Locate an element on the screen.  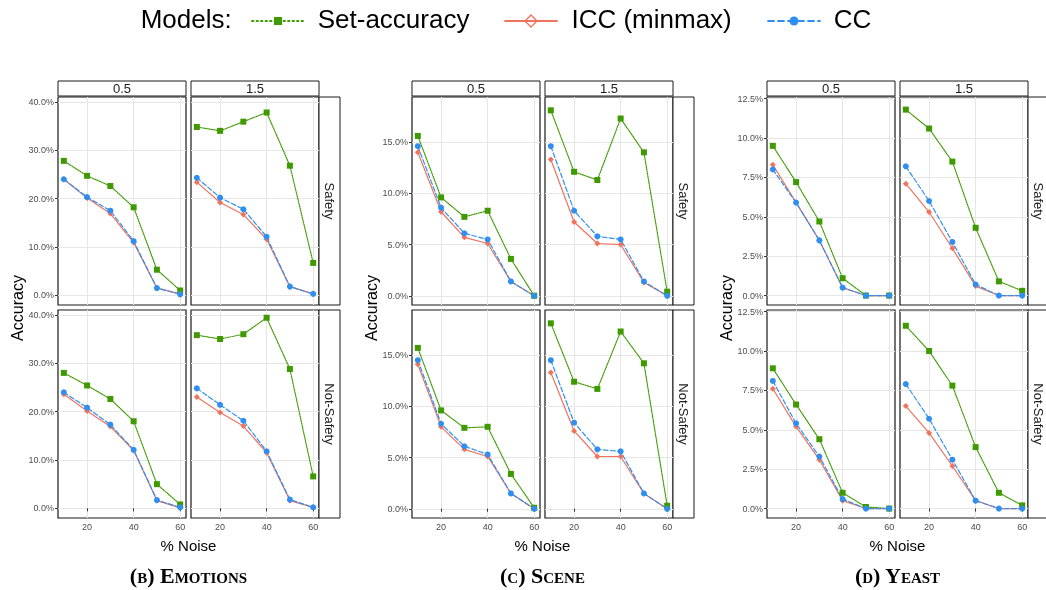
legend-label: ICC (minmax) is located at coordinates (651, 19).